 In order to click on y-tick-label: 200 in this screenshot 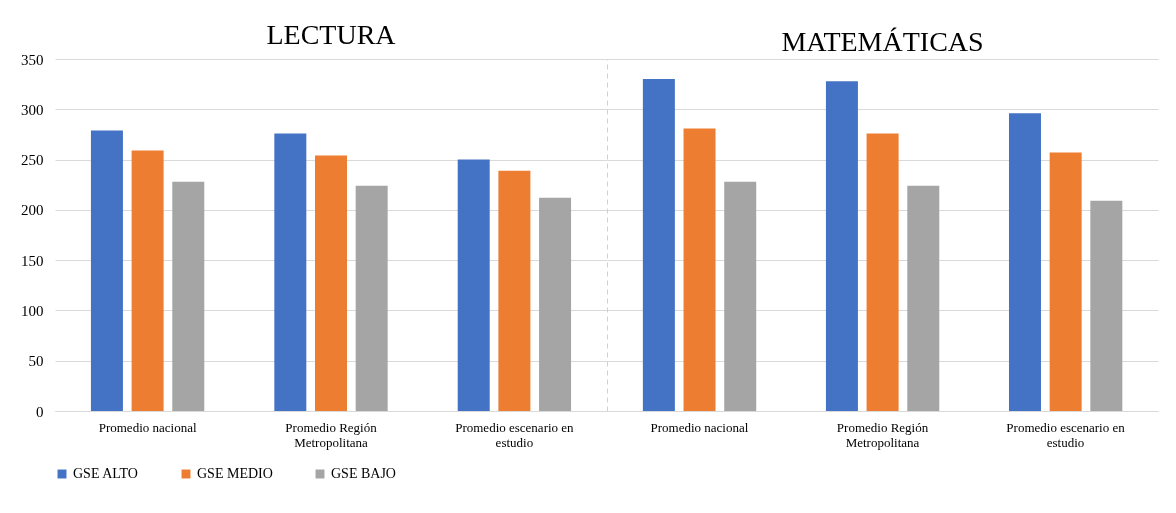, I will do `click(32, 210)`.